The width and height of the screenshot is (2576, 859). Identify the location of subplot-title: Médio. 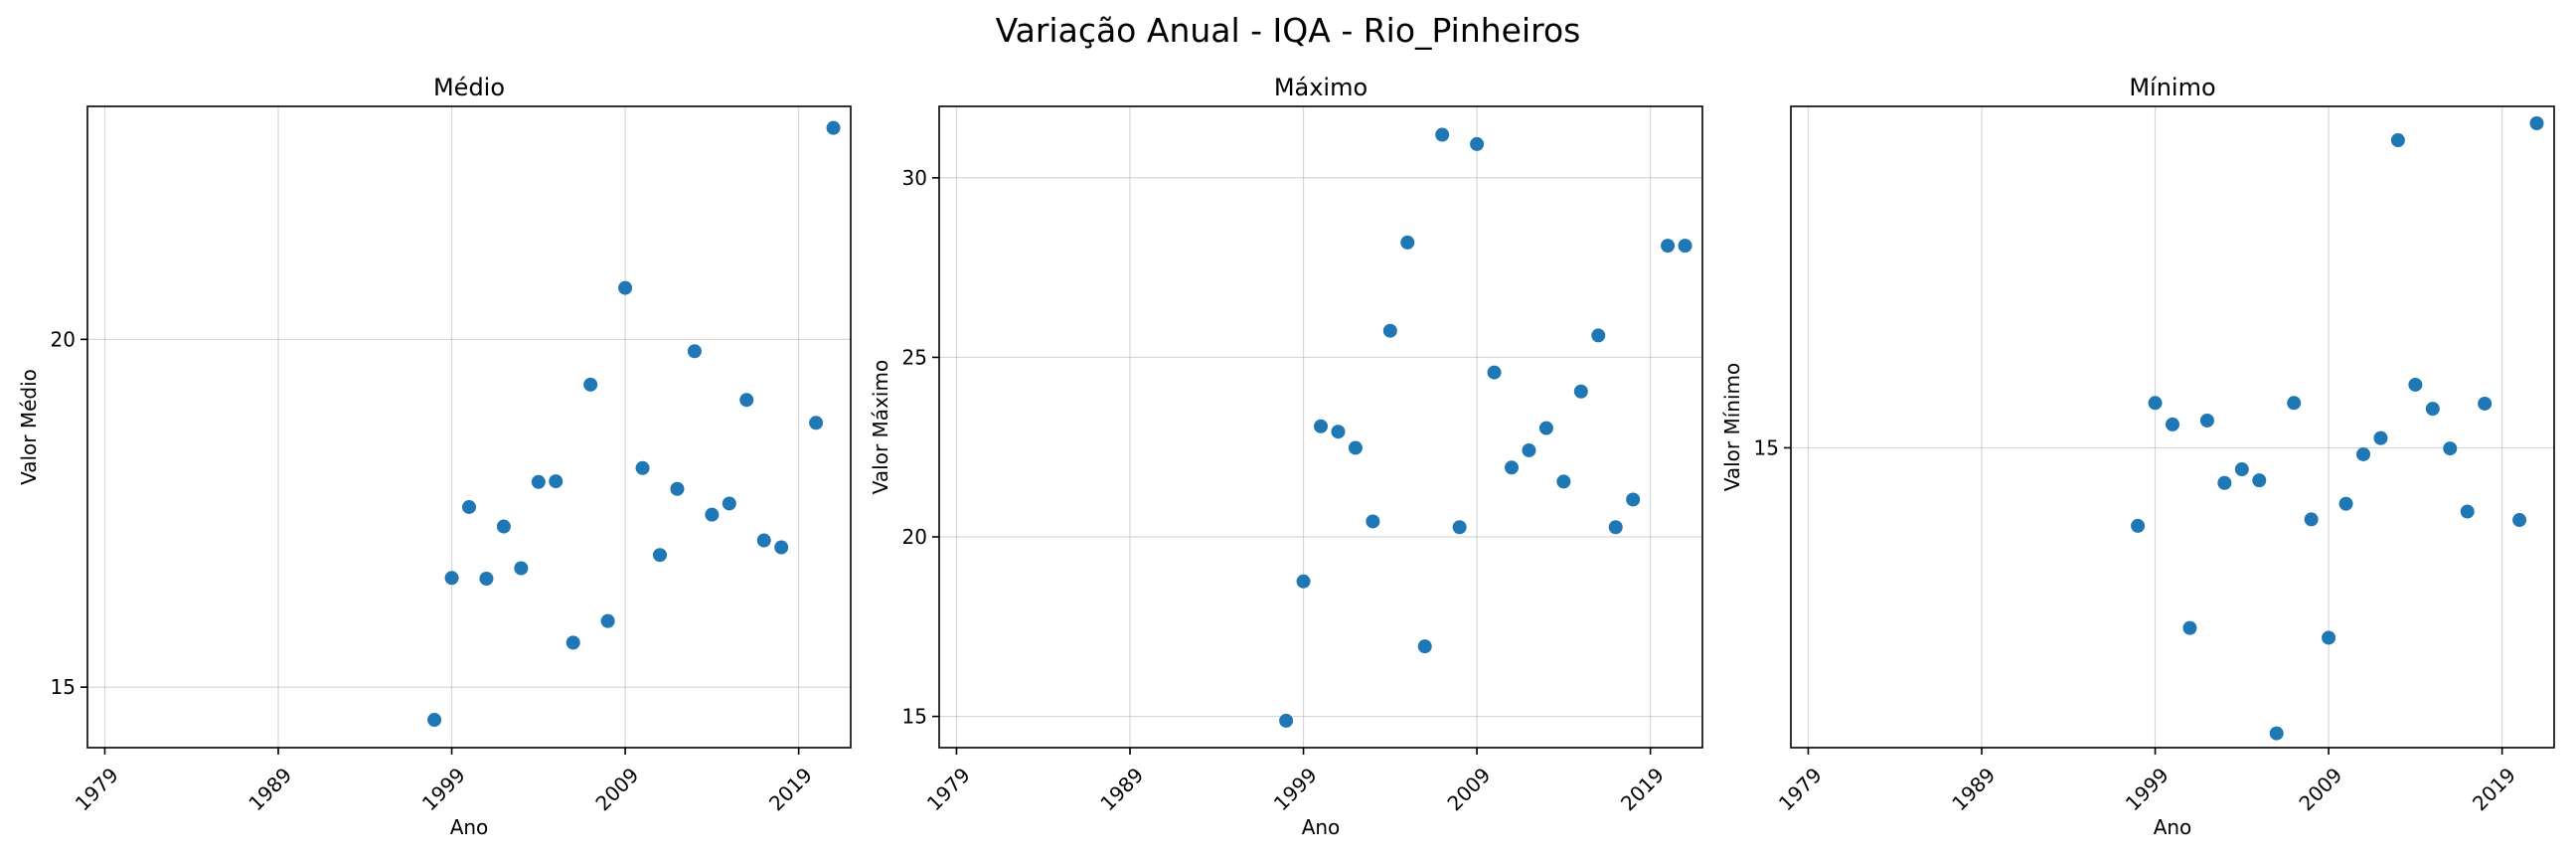
(469, 87).